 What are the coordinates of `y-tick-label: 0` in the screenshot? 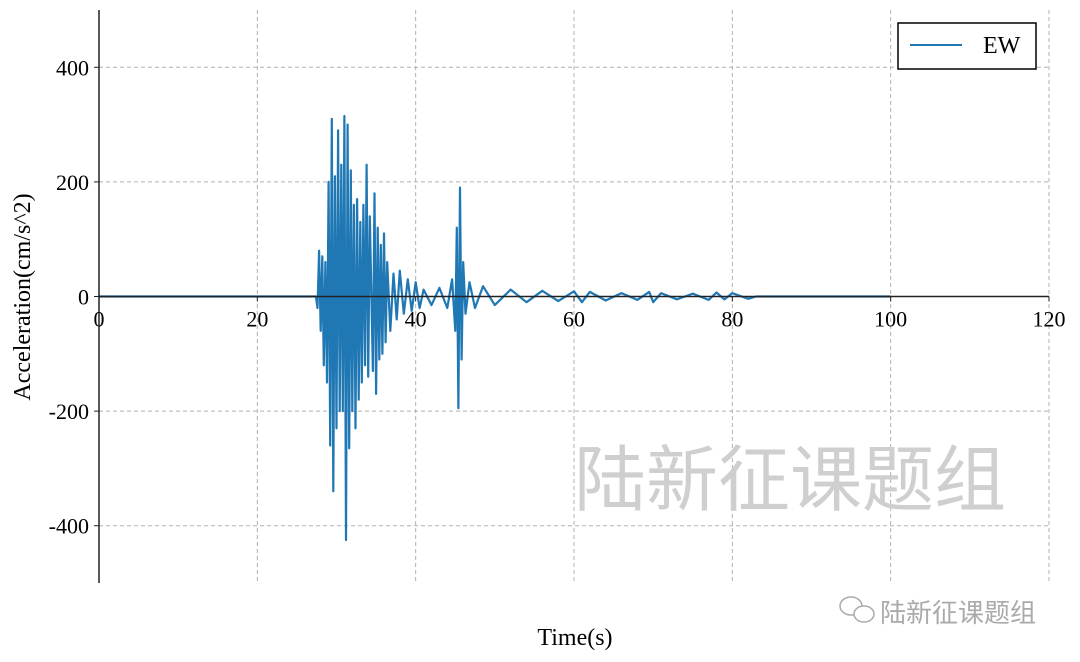 It's located at (83, 297).